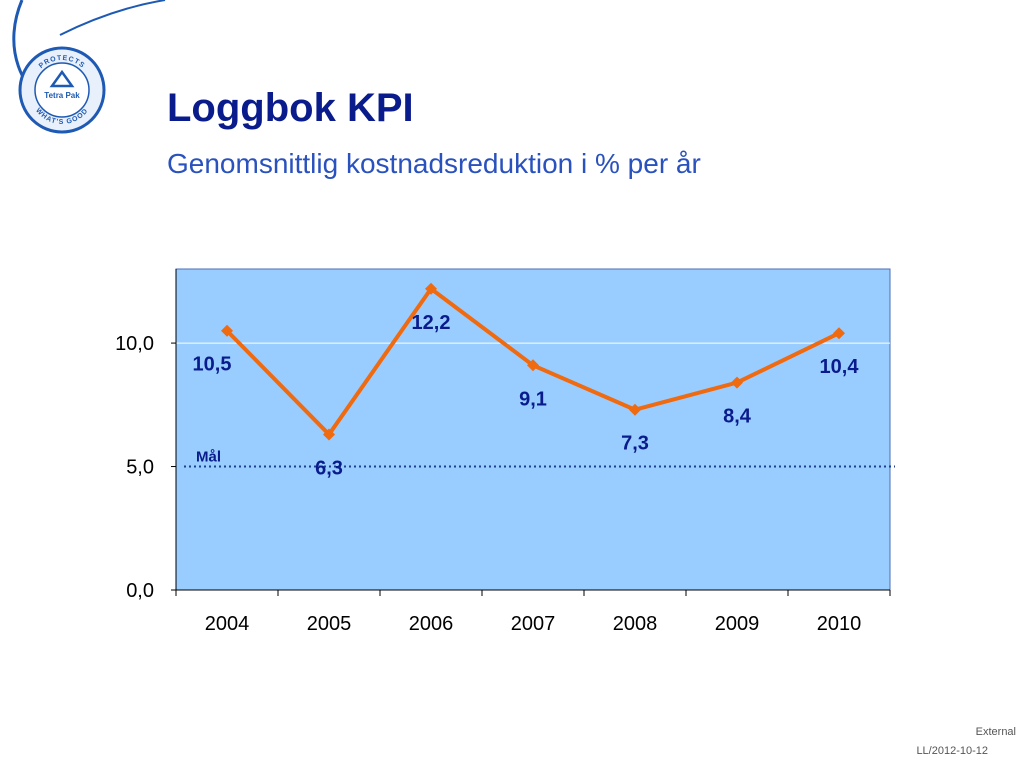 The image size is (1024, 768). What do you see at coordinates (212, 365) in the screenshot?
I see `data-label: 10,5` at bounding box center [212, 365].